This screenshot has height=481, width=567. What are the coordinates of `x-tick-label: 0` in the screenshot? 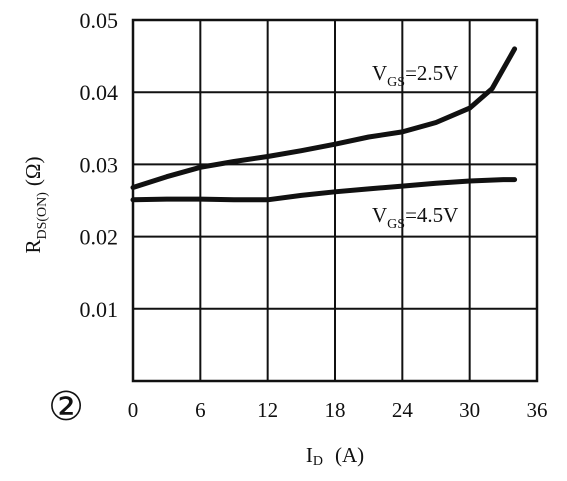 It's located at (133, 410).